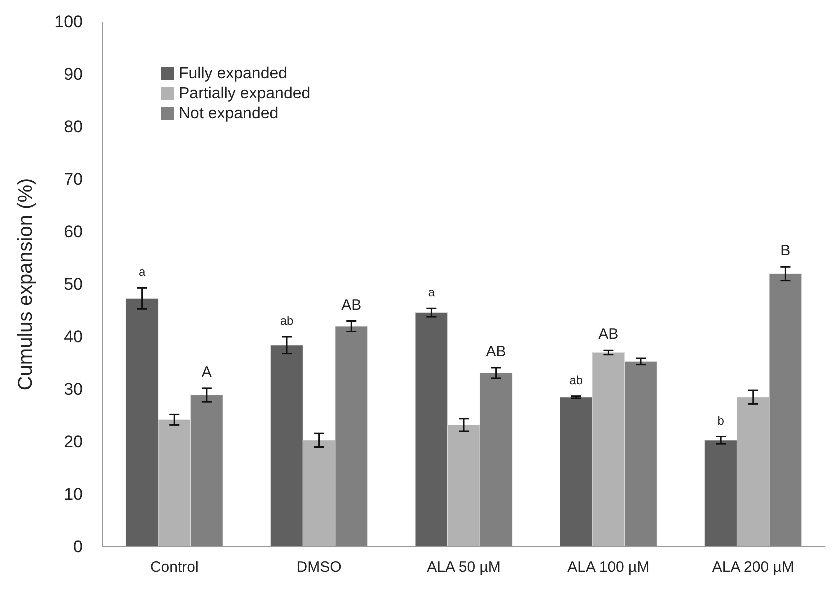 Image resolution: width=835 pixels, height=593 pixels. Describe the element at coordinates (73, 284) in the screenshot. I see `y-tick-label: 50` at that location.